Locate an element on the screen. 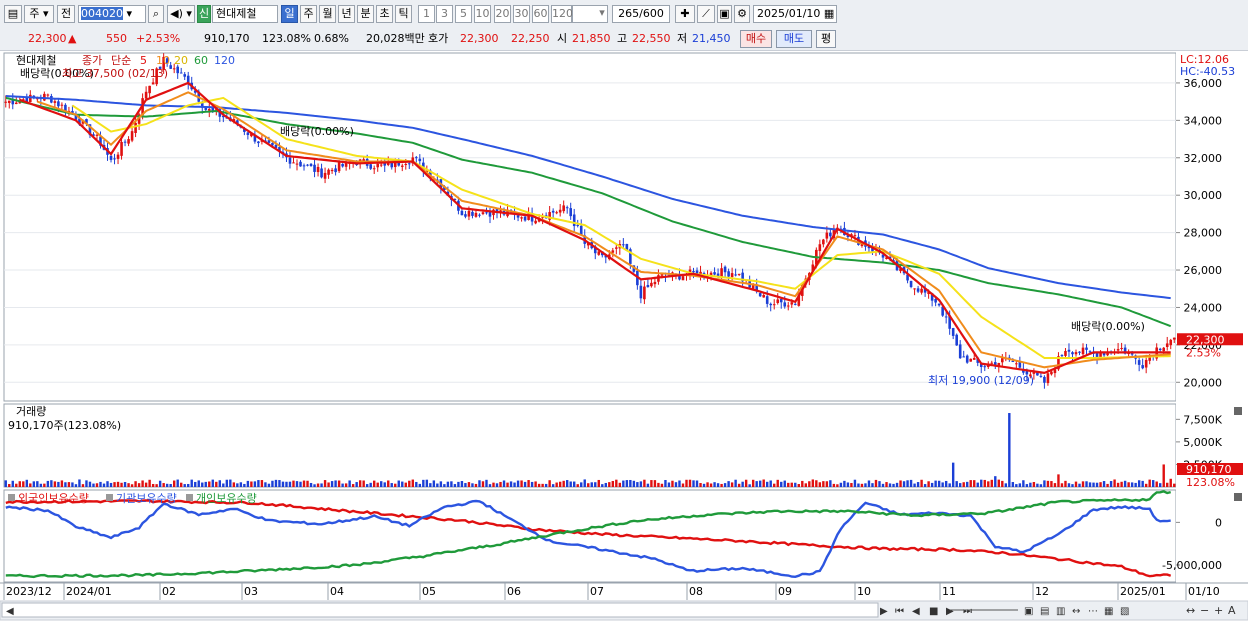 The height and width of the screenshot is (624, 1248). count-total: /600 is located at coordinates (651, 13).